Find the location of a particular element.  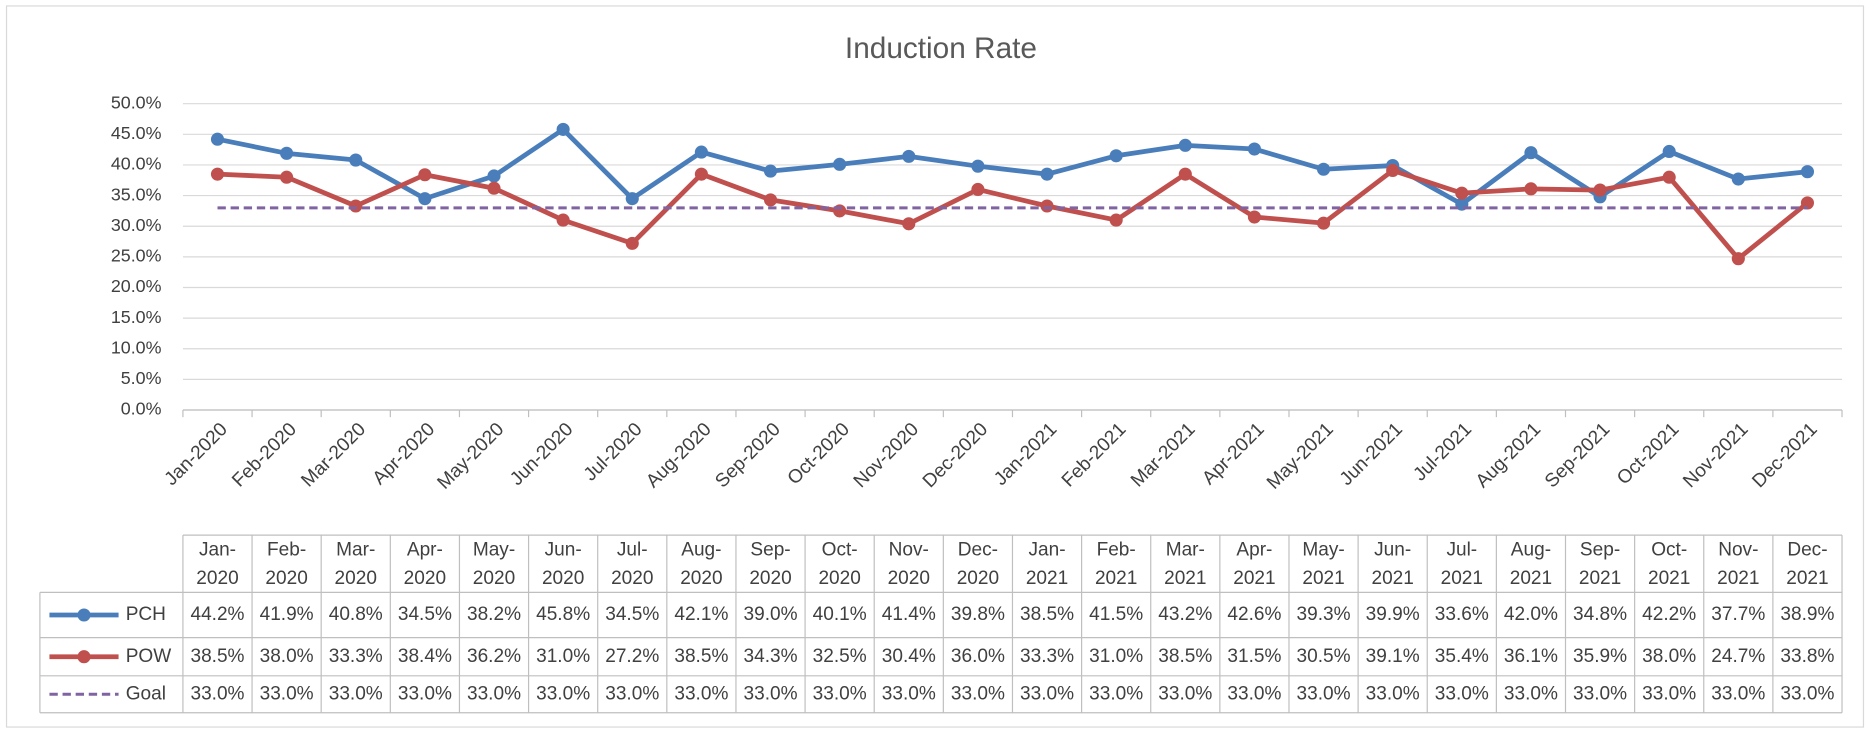

legend-label: Goal is located at coordinates (146, 693).